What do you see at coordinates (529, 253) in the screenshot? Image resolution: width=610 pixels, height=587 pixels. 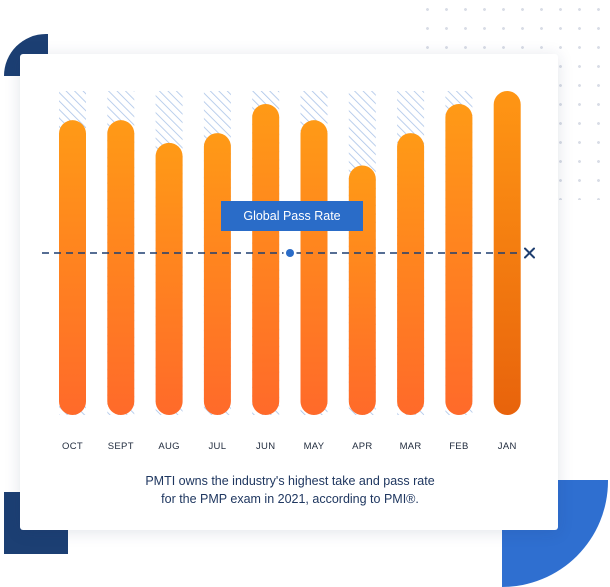 I see `close-icon` at bounding box center [529, 253].